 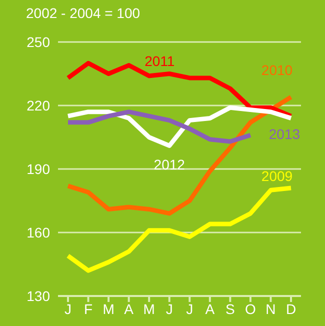 What do you see at coordinates (230, 308) in the screenshot?
I see `x-tick-label: S` at bounding box center [230, 308].